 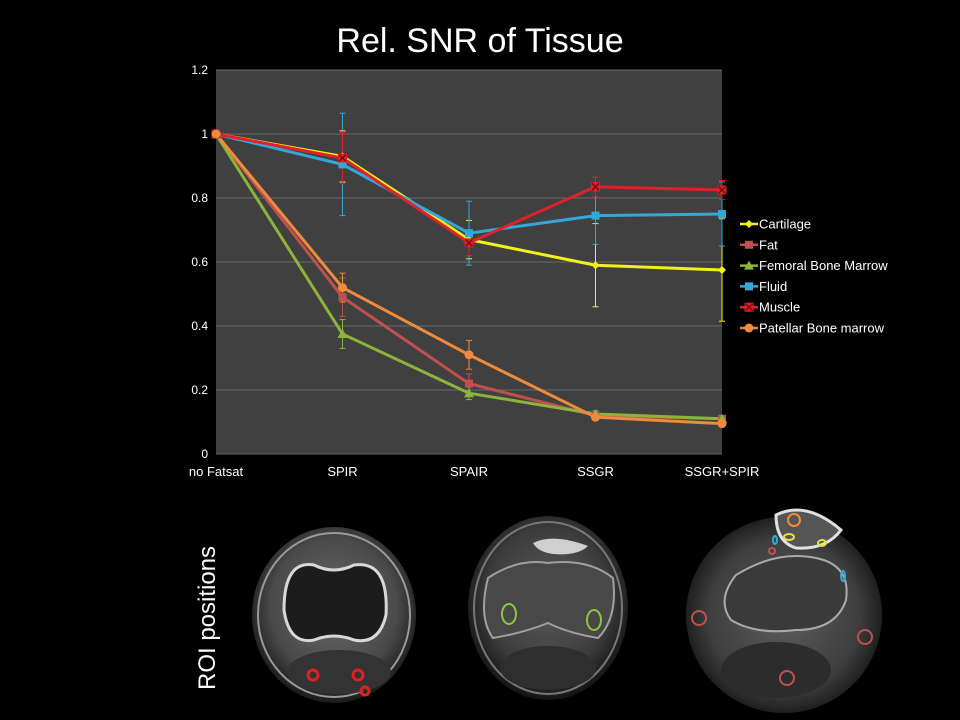 What do you see at coordinates (204, 134) in the screenshot?
I see `y-tick-label: 1` at bounding box center [204, 134].